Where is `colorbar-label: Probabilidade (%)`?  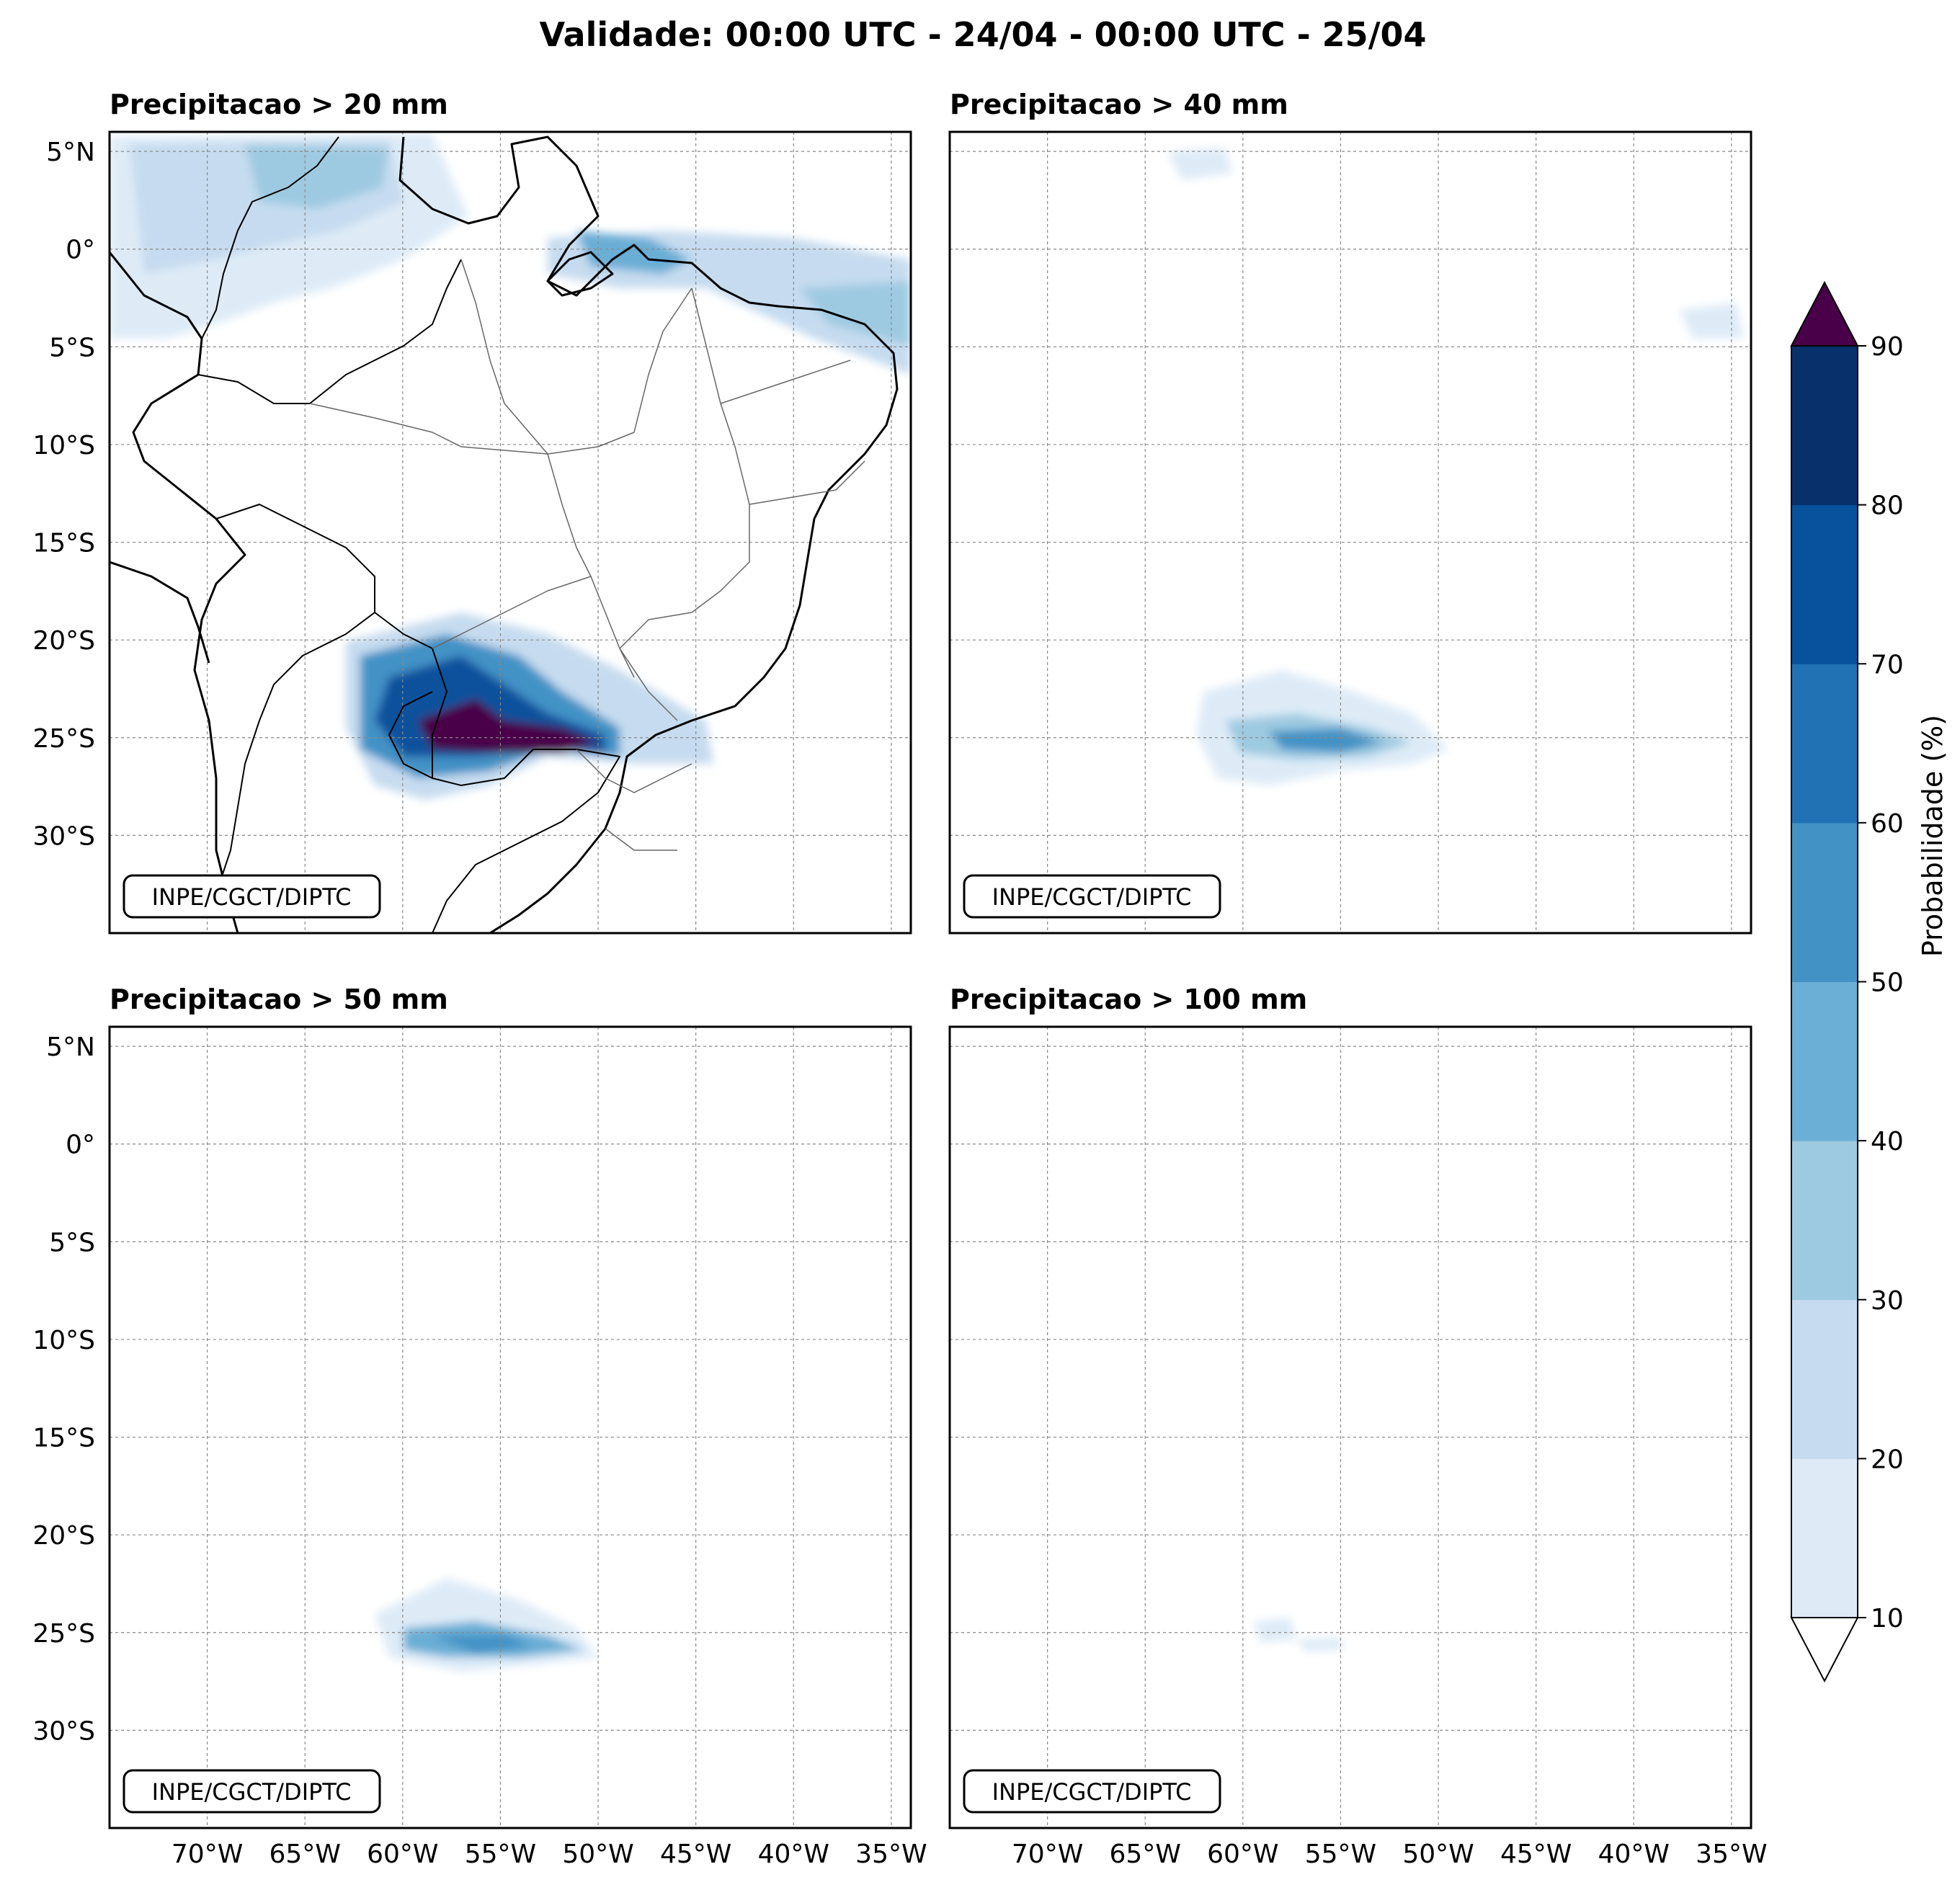
colorbar-label: Probabilidade (%) is located at coordinates (1932, 836).